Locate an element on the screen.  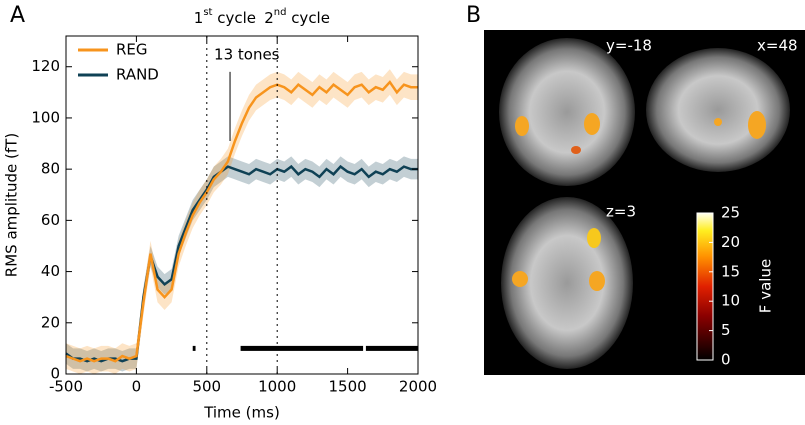
colorbar-tick-label: 10 is located at coordinates (730, 301).